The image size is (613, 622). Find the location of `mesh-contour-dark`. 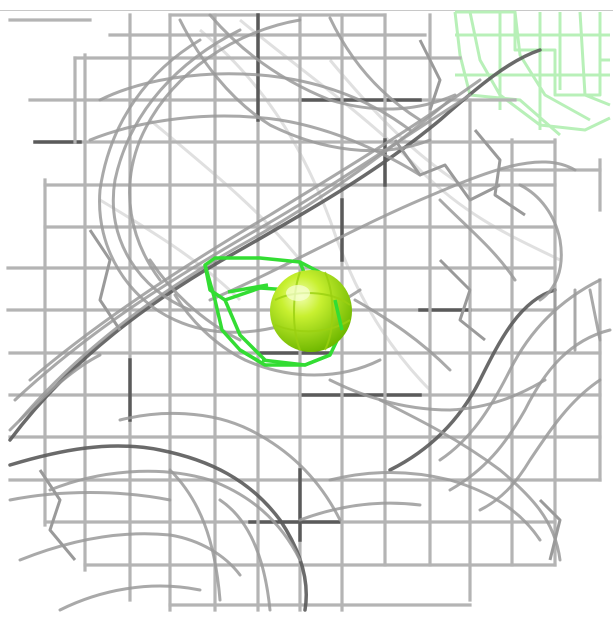

mesh-contour-dark is located at coordinates (472, 380).